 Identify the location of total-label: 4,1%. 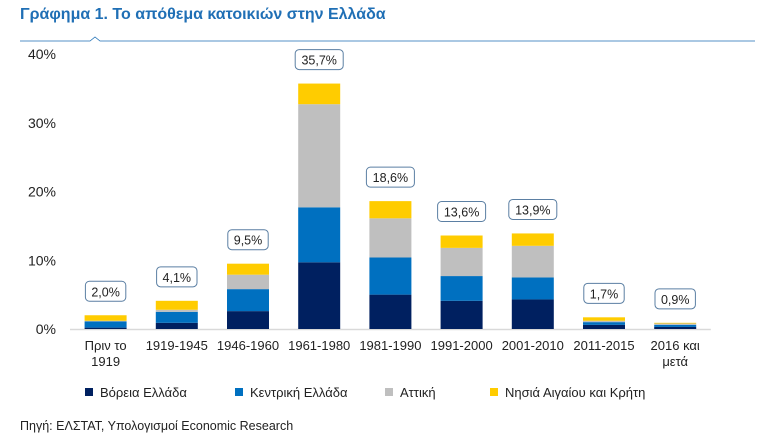
(177, 278).